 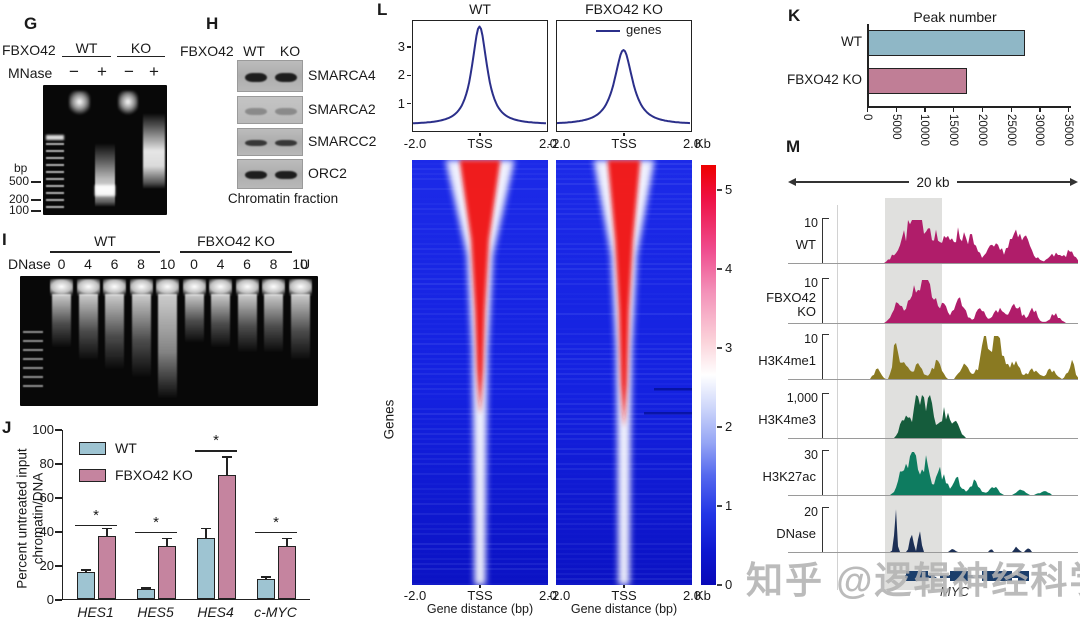 What do you see at coordinates (947, 43) in the screenshot?
I see `k-bar-wt` at bounding box center [947, 43].